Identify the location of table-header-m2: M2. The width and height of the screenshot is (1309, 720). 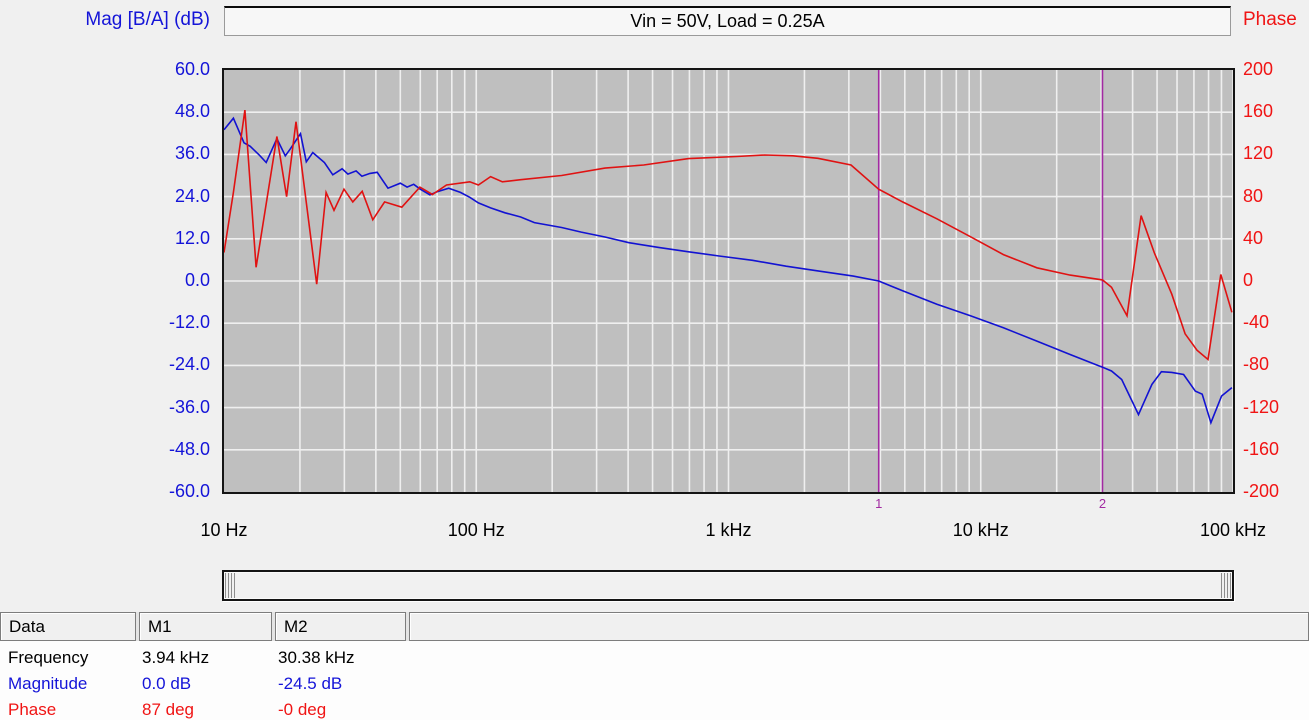
(340, 626).